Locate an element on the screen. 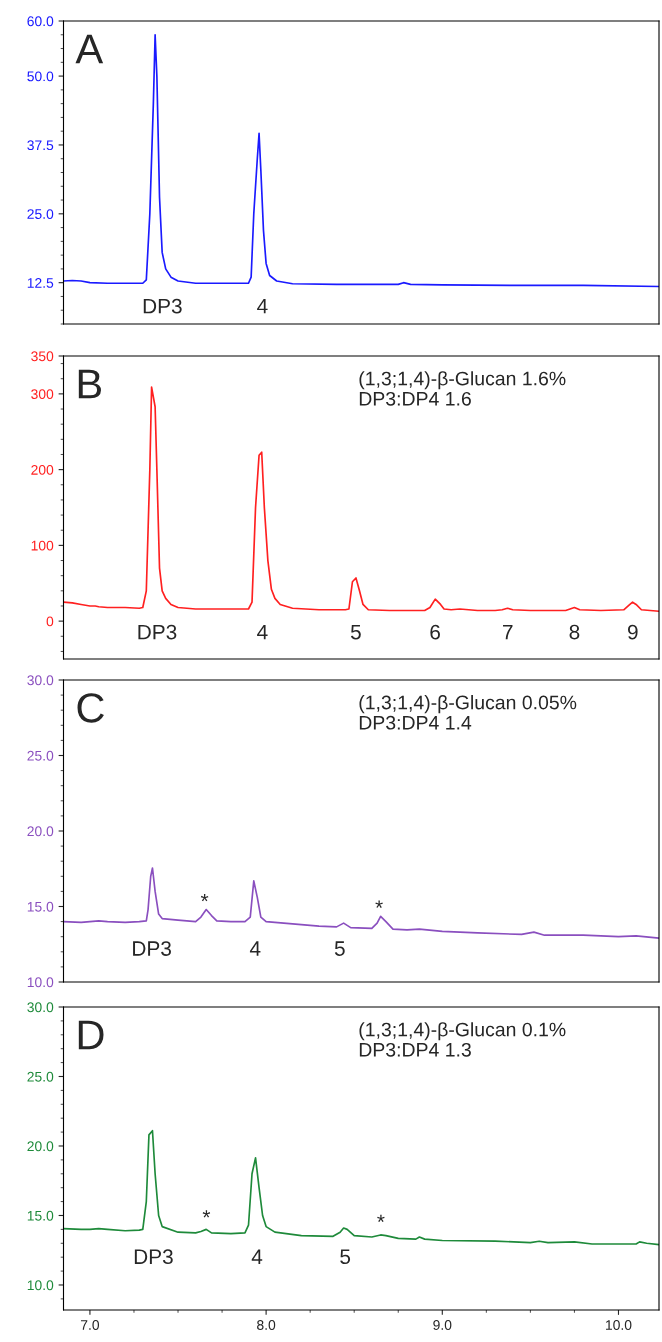 The height and width of the screenshot is (1342, 662). y-tick-label: 300 is located at coordinates (42, 394).